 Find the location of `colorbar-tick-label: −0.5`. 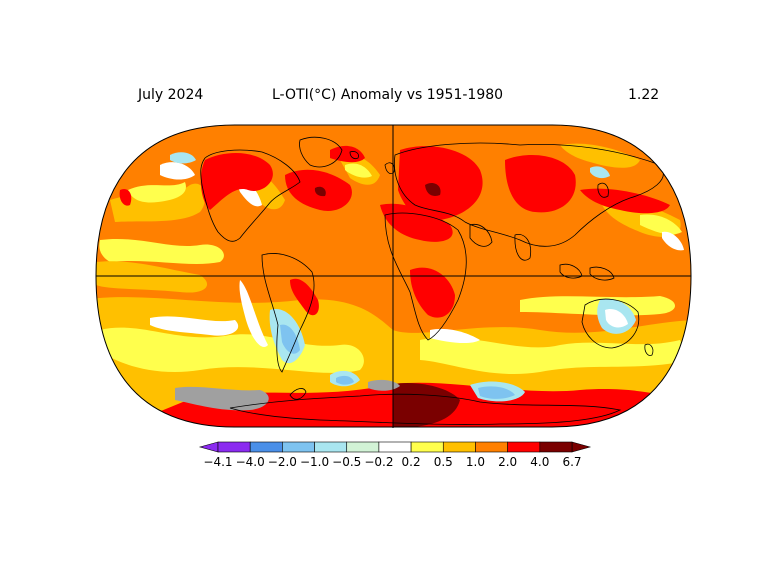

colorbar-tick-label: −0.5 is located at coordinates (346, 462).